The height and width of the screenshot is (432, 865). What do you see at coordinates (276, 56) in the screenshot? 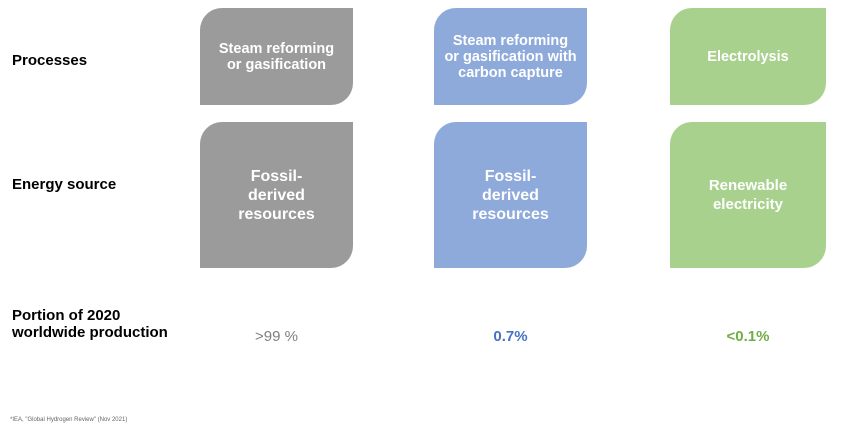
I see `process-box: Steam reforming or gasification` at bounding box center [276, 56].